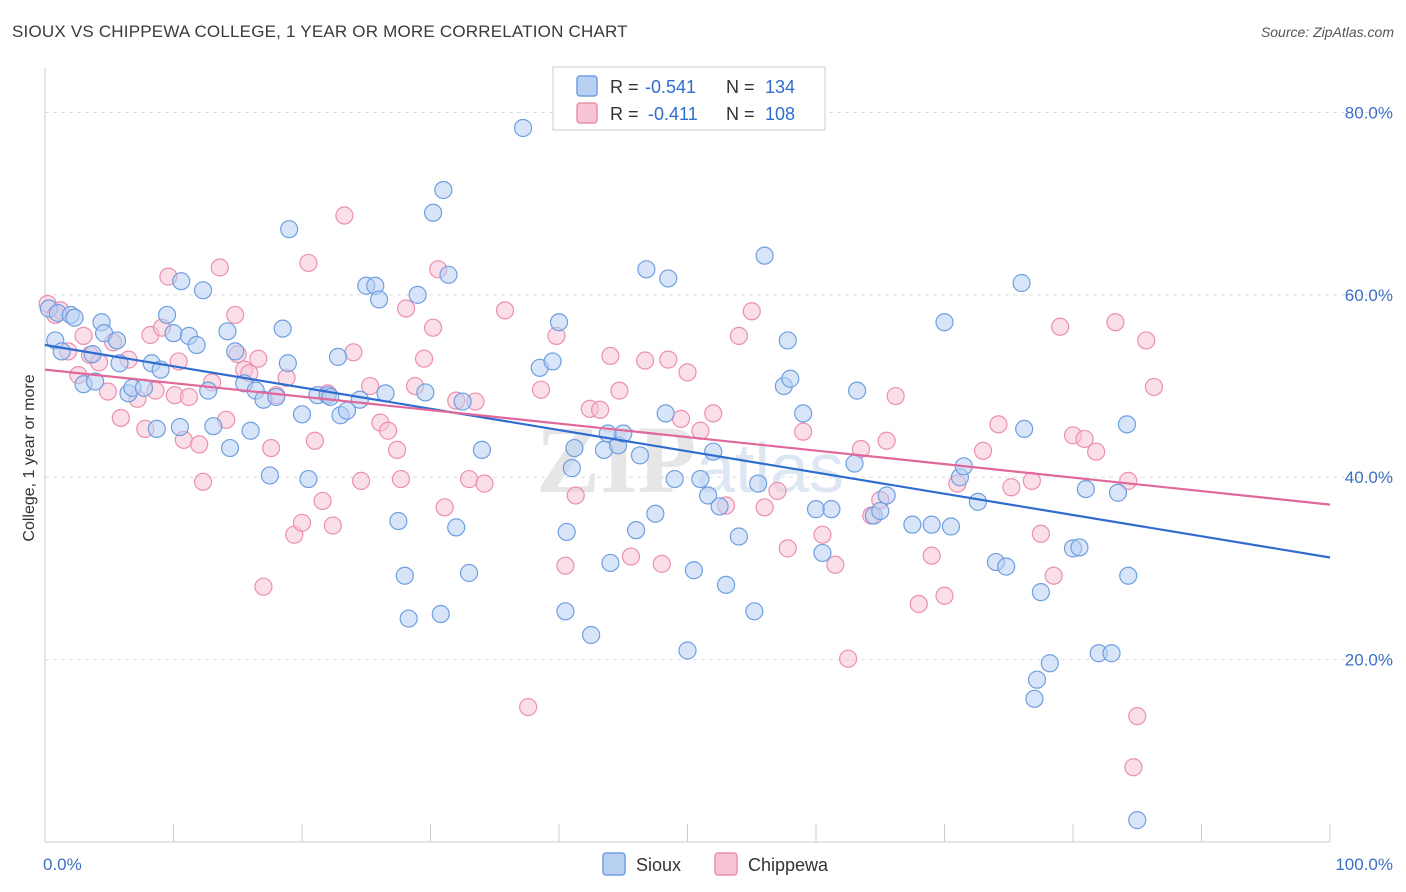 The image size is (1406, 892). What do you see at coordinates (740, 114) in the screenshot?
I see `chippewa-n-label: N =` at bounding box center [740, 114].